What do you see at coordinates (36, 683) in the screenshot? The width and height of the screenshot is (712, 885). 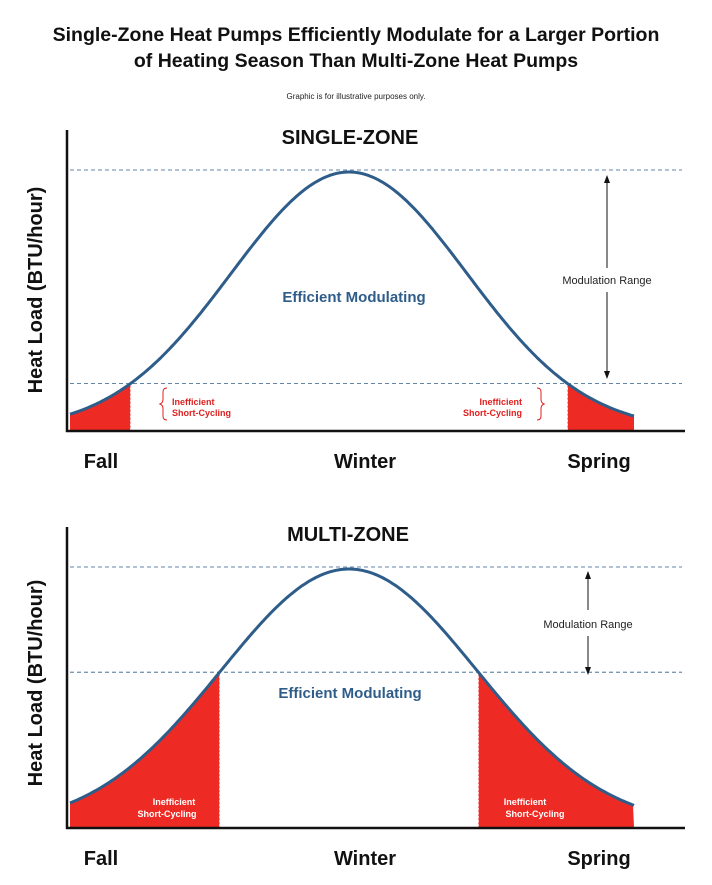 I see `multi-zone-y-axis-label: Heat Load (BTU/hour)` at bounding box center [36, 683].